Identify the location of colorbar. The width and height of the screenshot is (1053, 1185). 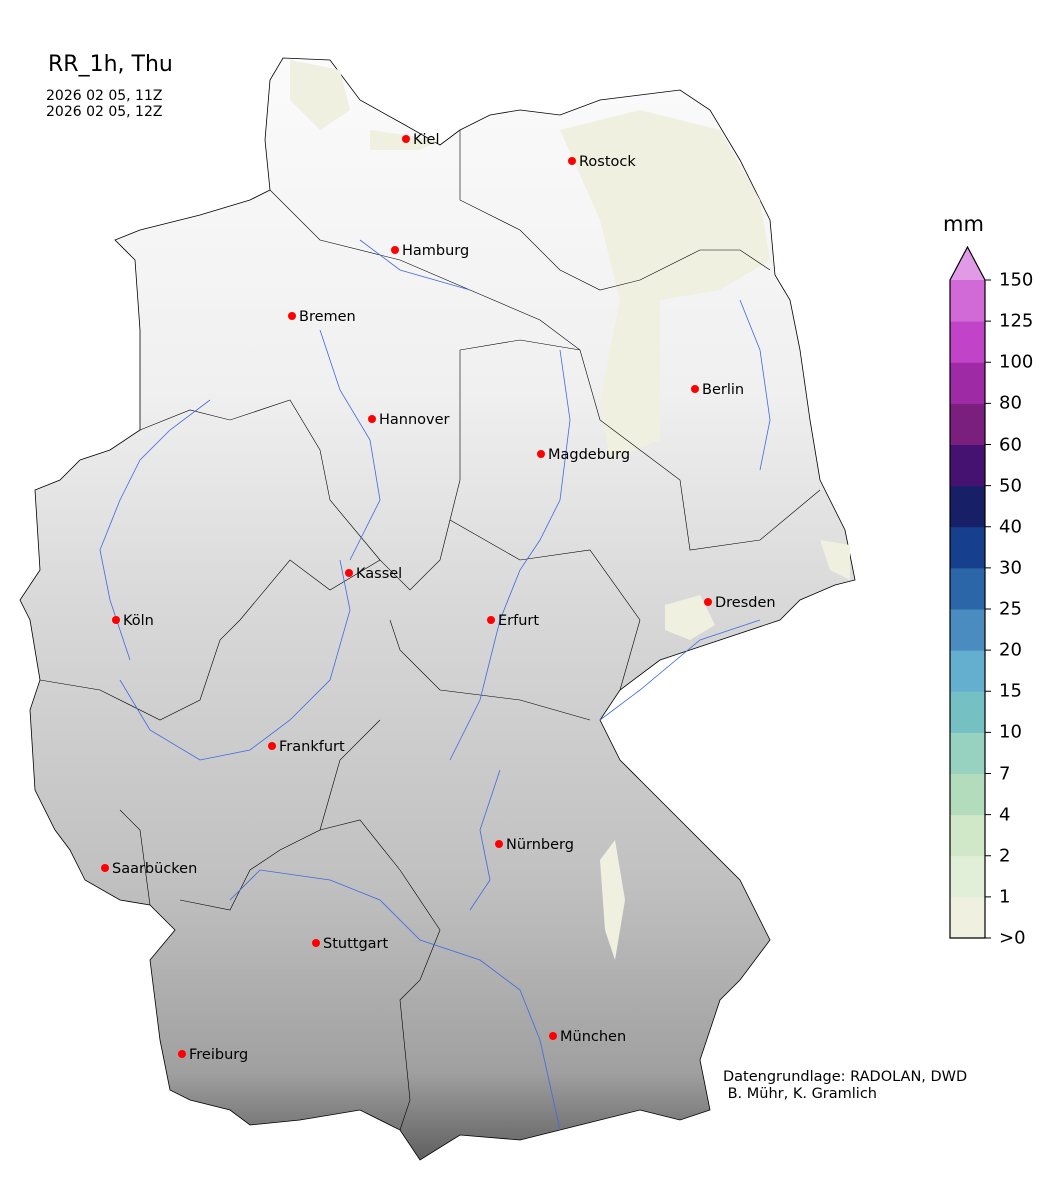
(970, 592).